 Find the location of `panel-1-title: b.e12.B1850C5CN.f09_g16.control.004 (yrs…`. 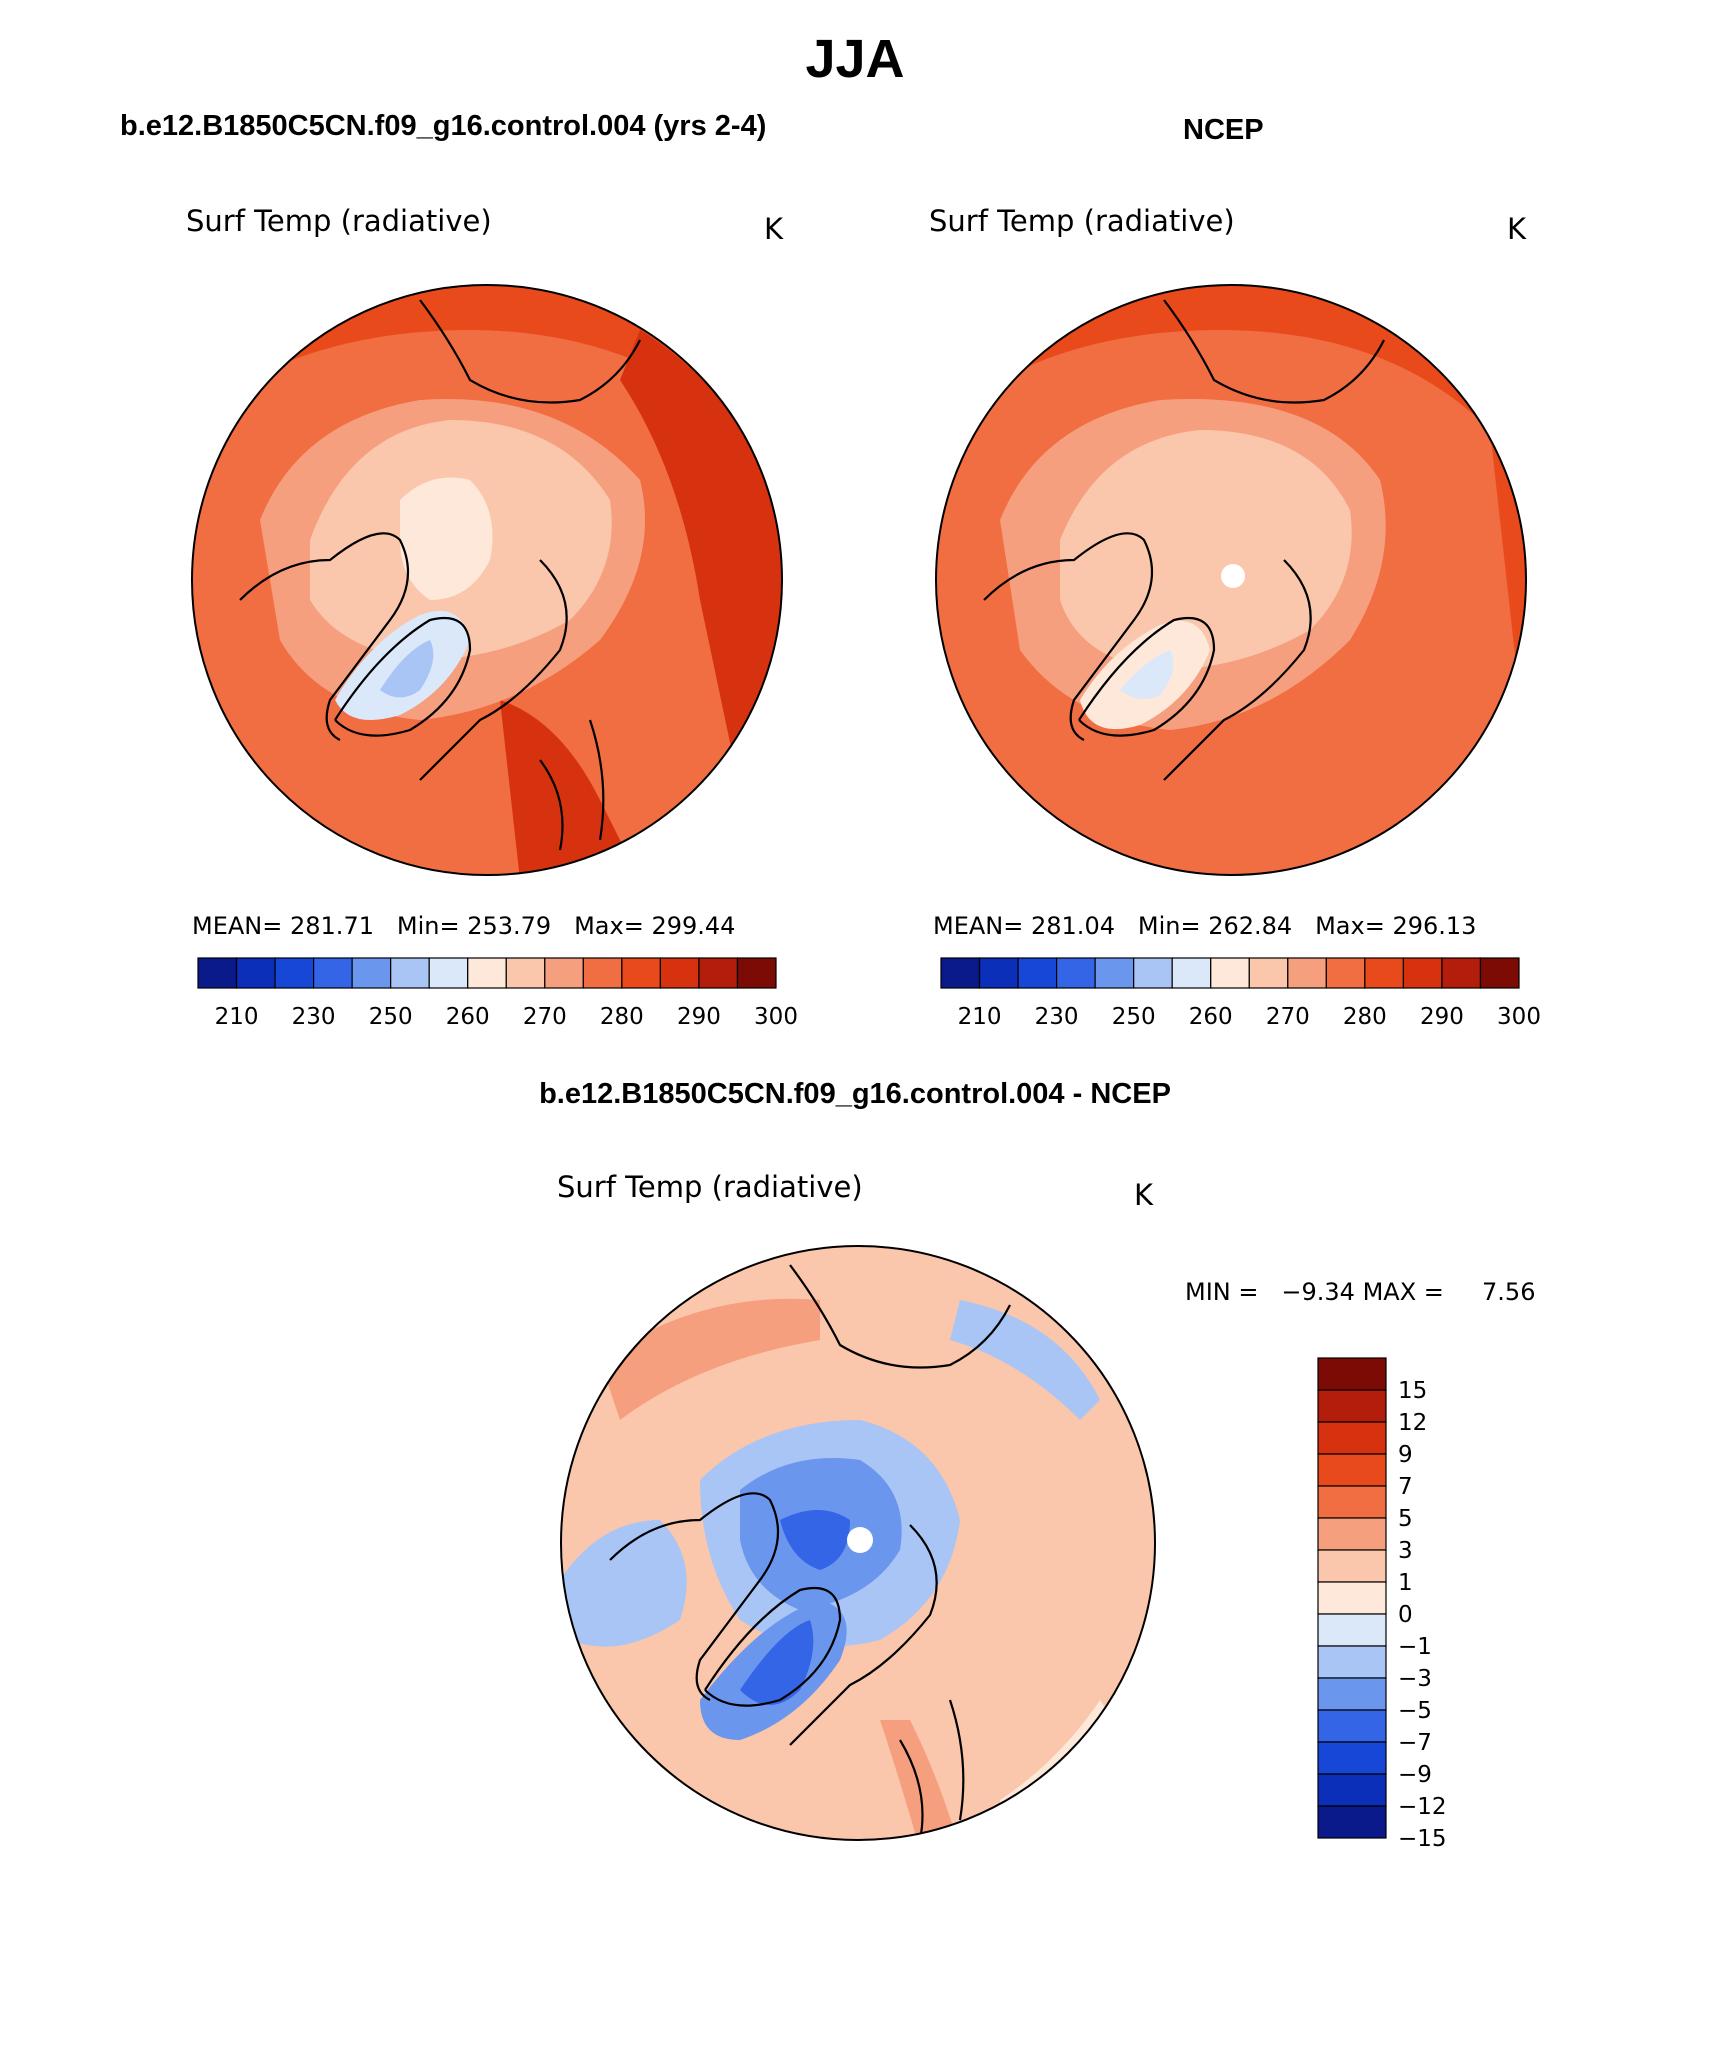

panel-1-title: b.e12.B1850C5CN.f09_g16.control.004 (yrs… is located at coordinates (443, 126).